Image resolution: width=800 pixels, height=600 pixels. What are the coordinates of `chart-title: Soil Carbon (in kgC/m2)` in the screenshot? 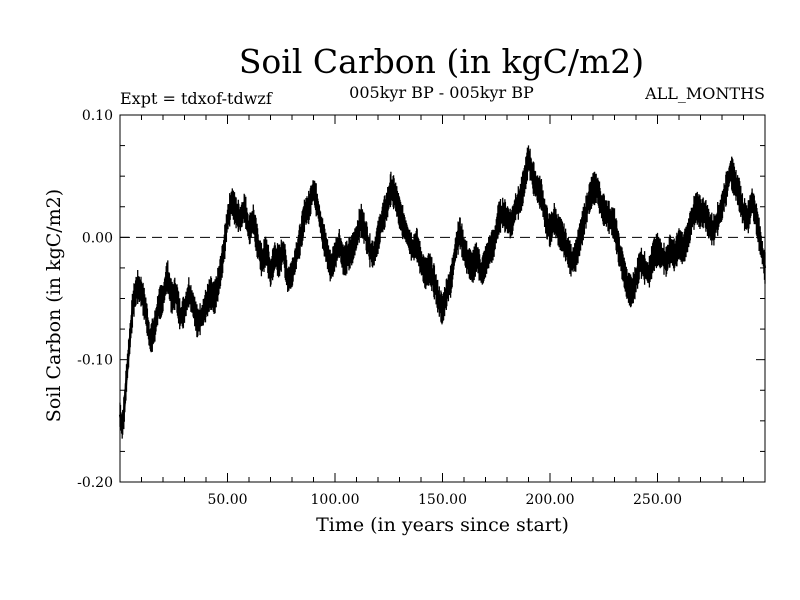 It's located at (441, 61).